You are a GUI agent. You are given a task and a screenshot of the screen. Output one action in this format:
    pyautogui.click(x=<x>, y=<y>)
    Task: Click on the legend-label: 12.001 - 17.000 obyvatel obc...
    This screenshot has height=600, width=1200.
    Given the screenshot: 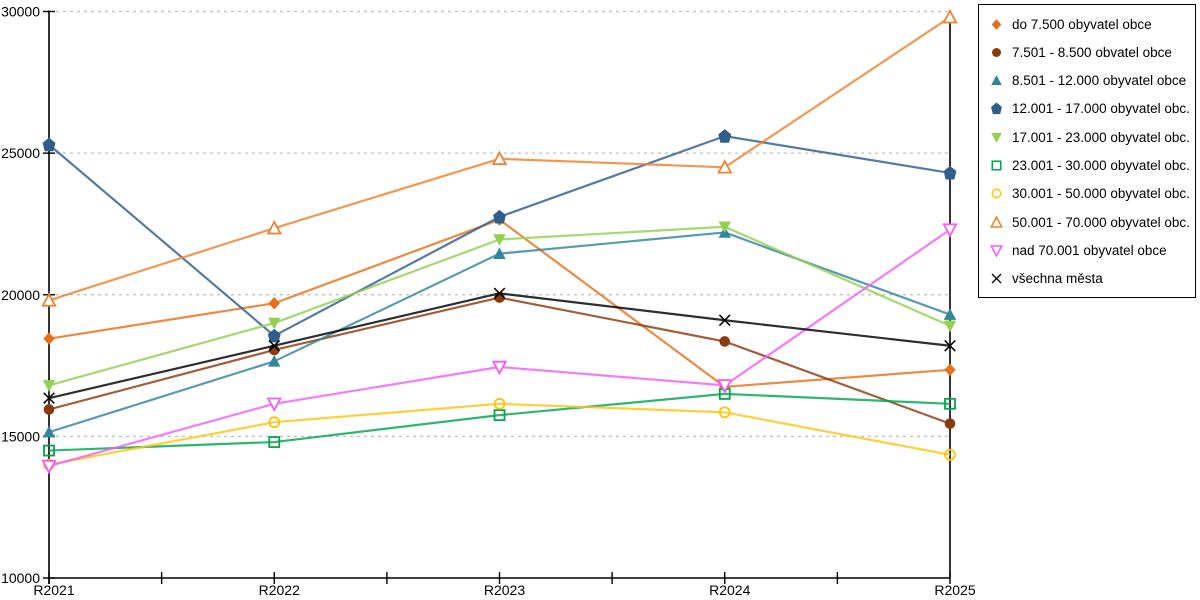 What is the action you would take?
    pyautogui.click(x=1100, y=109)
    